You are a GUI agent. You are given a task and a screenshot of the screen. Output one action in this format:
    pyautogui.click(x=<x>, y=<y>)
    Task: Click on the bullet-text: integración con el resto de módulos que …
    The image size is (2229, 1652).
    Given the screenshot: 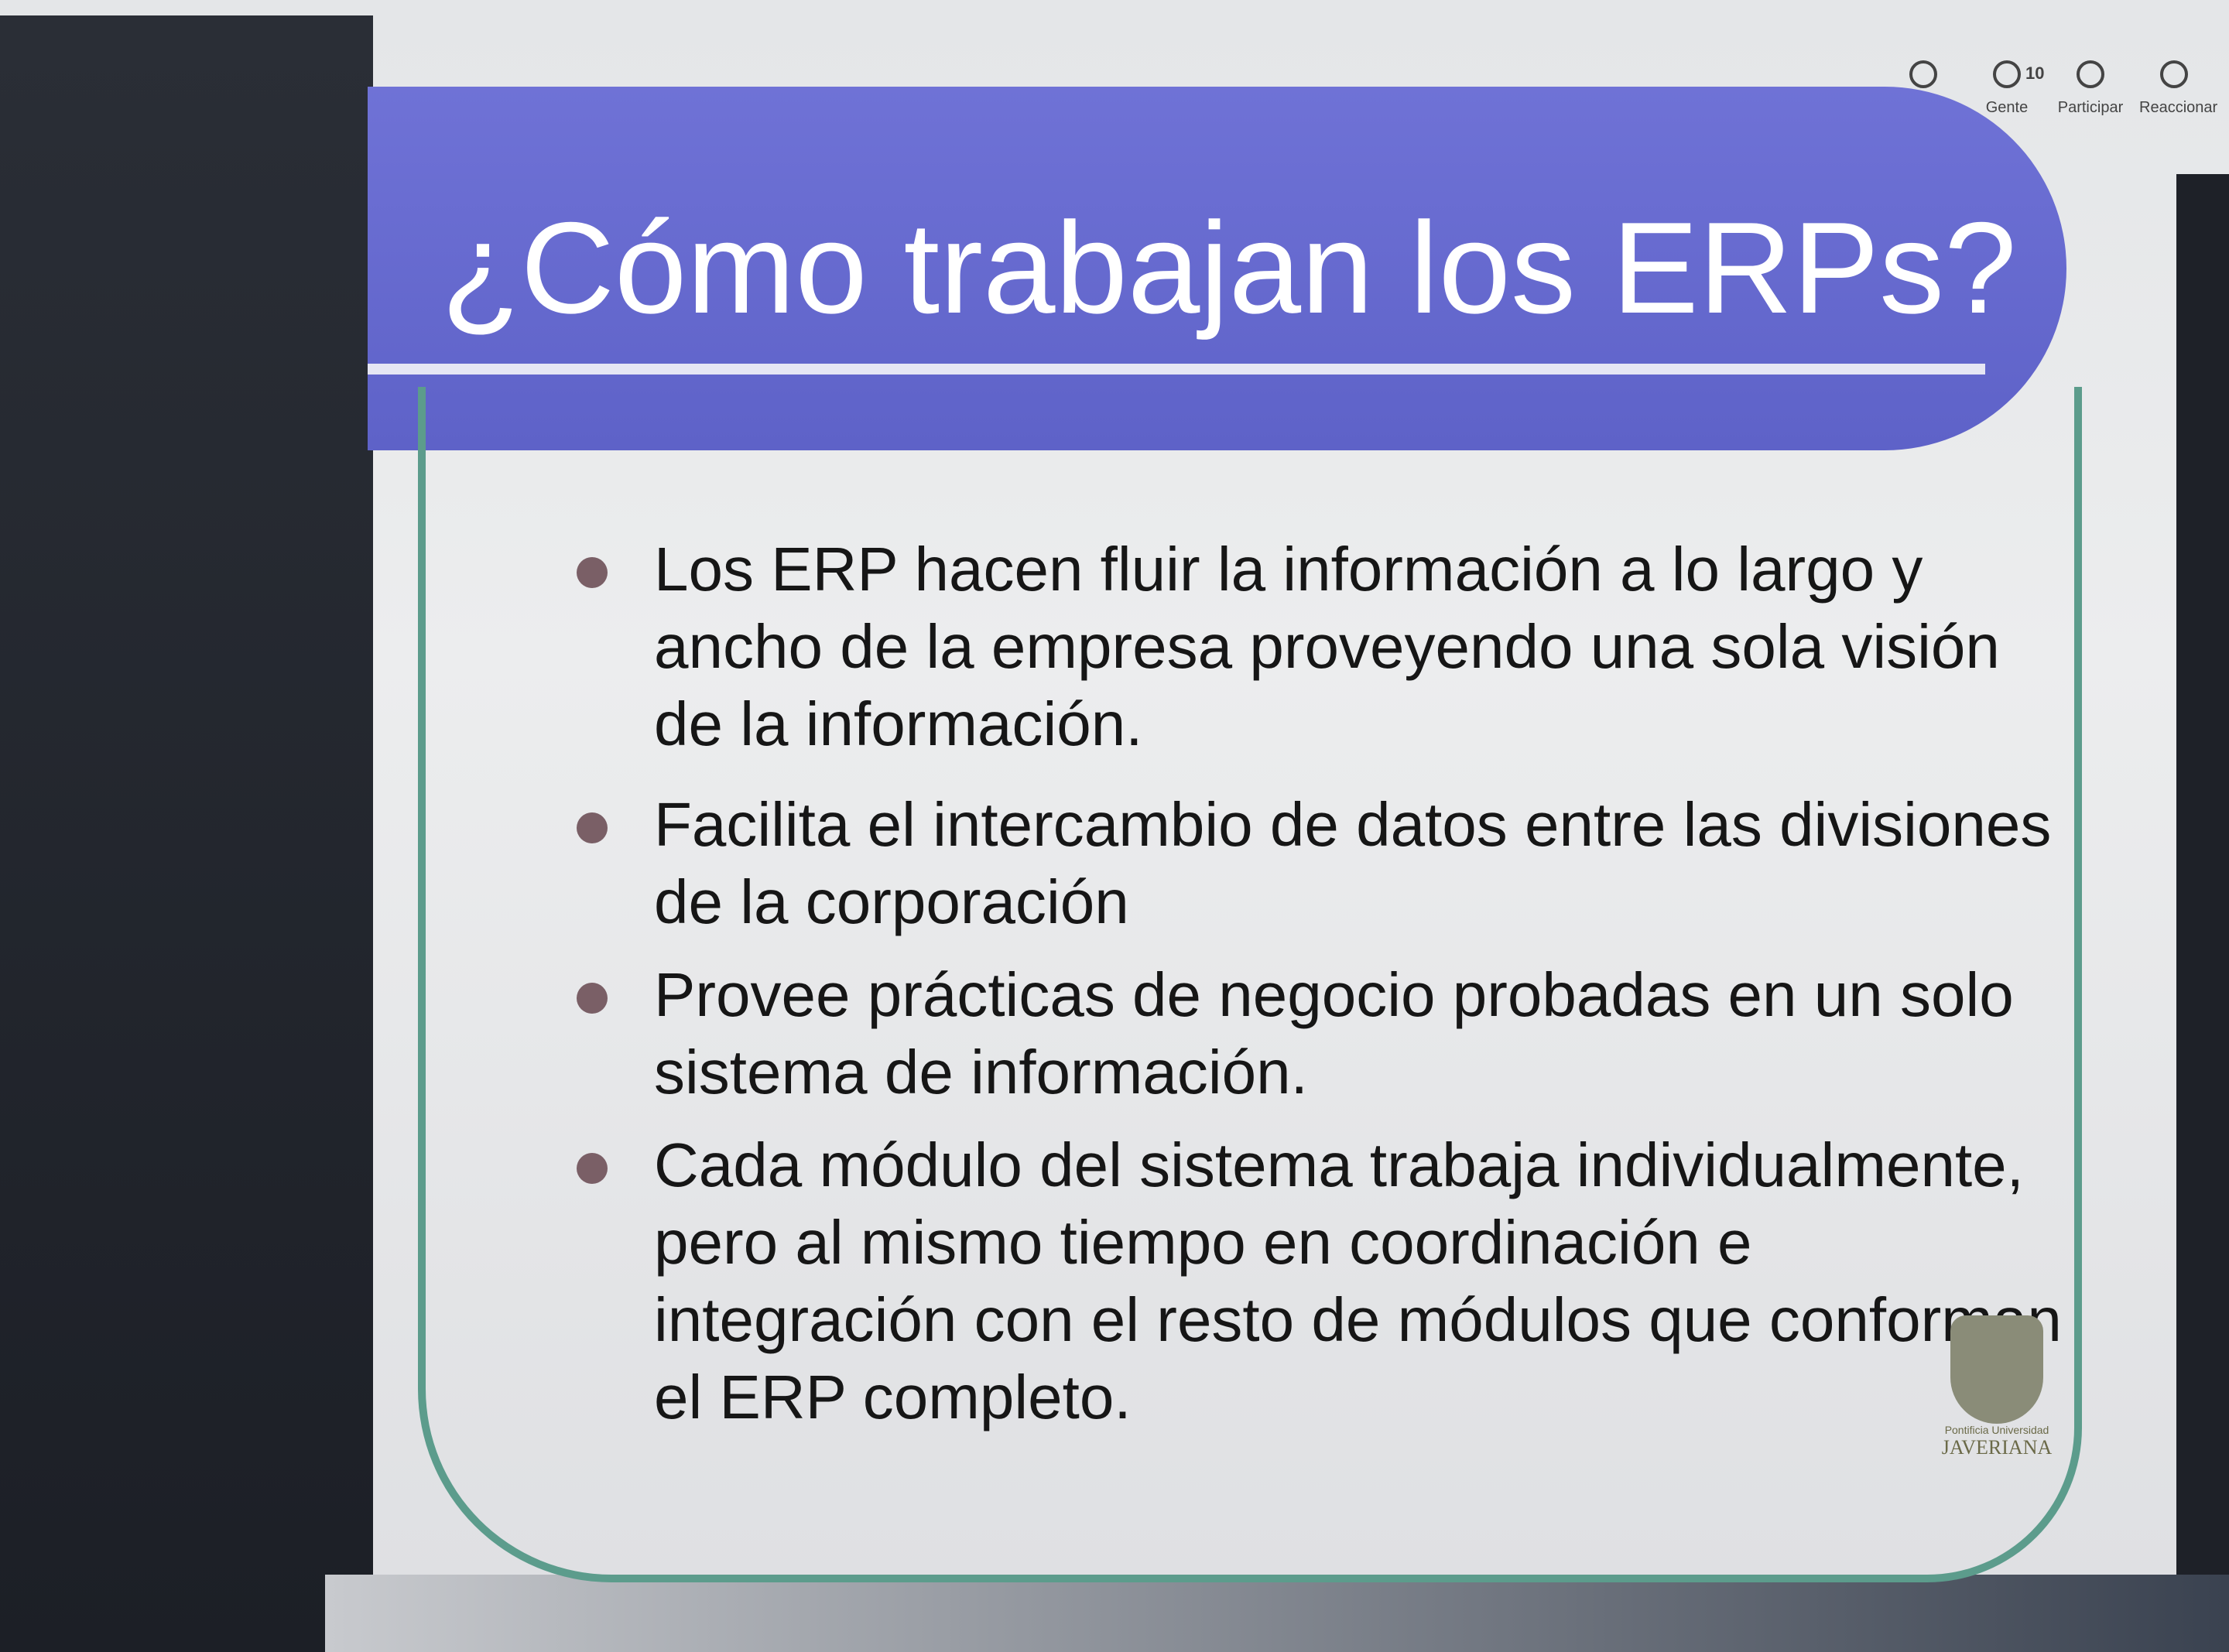 What is the action you would take?
    pyautogui.click(x=1358, y=1320)
    